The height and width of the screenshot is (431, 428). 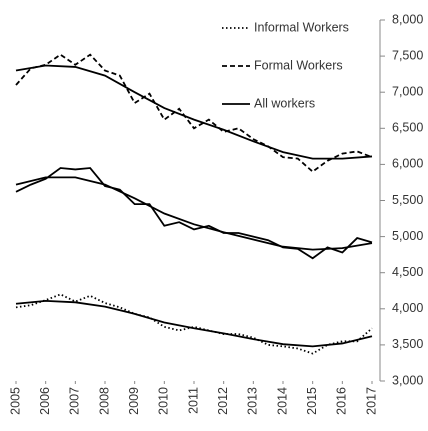 I want to click on legend-label: All workers, so click(x=284, y=103).